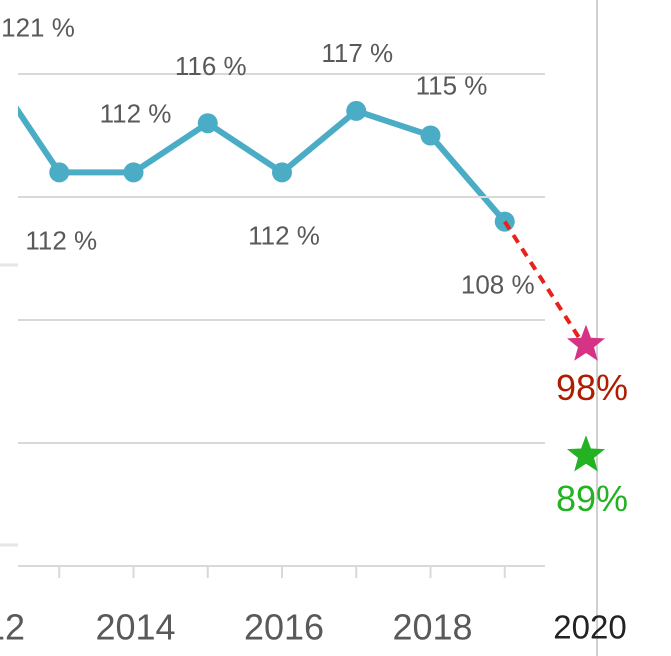  What do you see at coordinates (357, 53) in the screenshot?
I see `value-label: 117 %` at bounding box center [357, 53].